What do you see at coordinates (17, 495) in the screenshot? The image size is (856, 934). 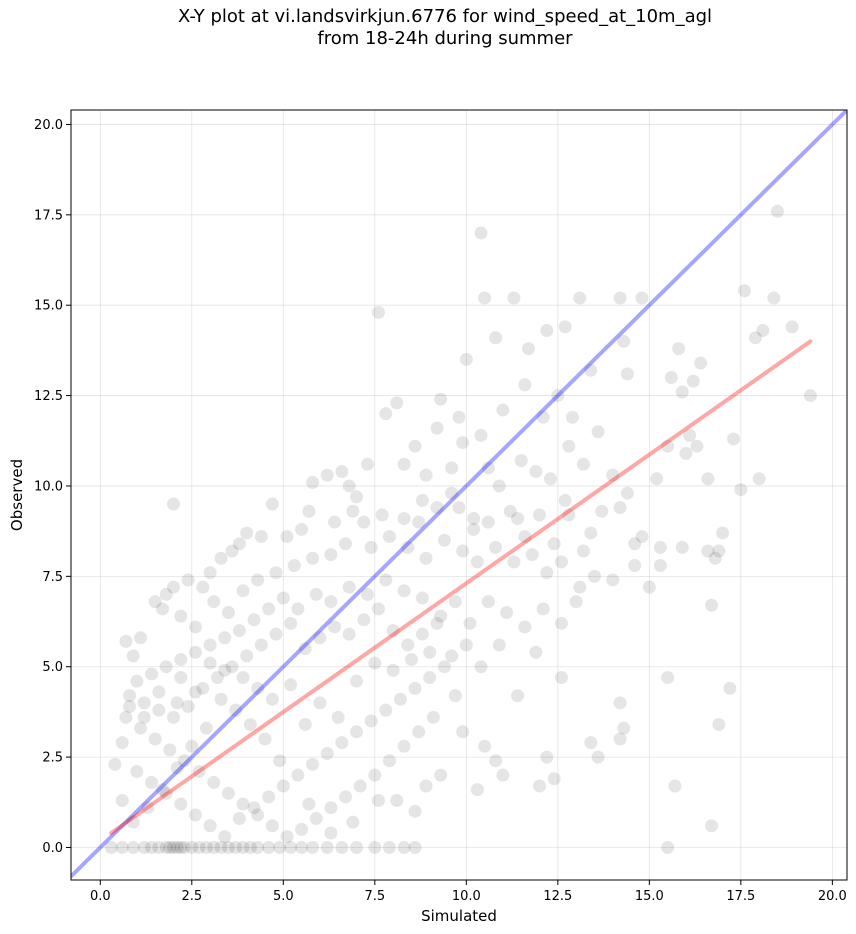 I see `y-axis-label: Observed` at bounding box center [17, 495].